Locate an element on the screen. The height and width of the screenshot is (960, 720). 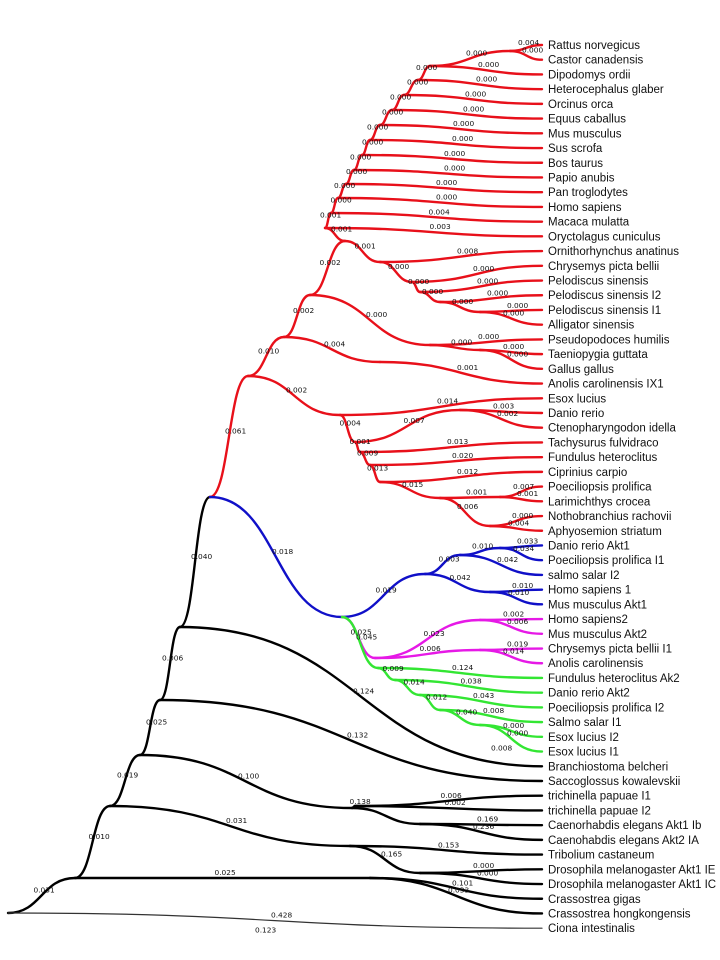
branch-length-label: 0.169 is located at coordinates (487, 819).